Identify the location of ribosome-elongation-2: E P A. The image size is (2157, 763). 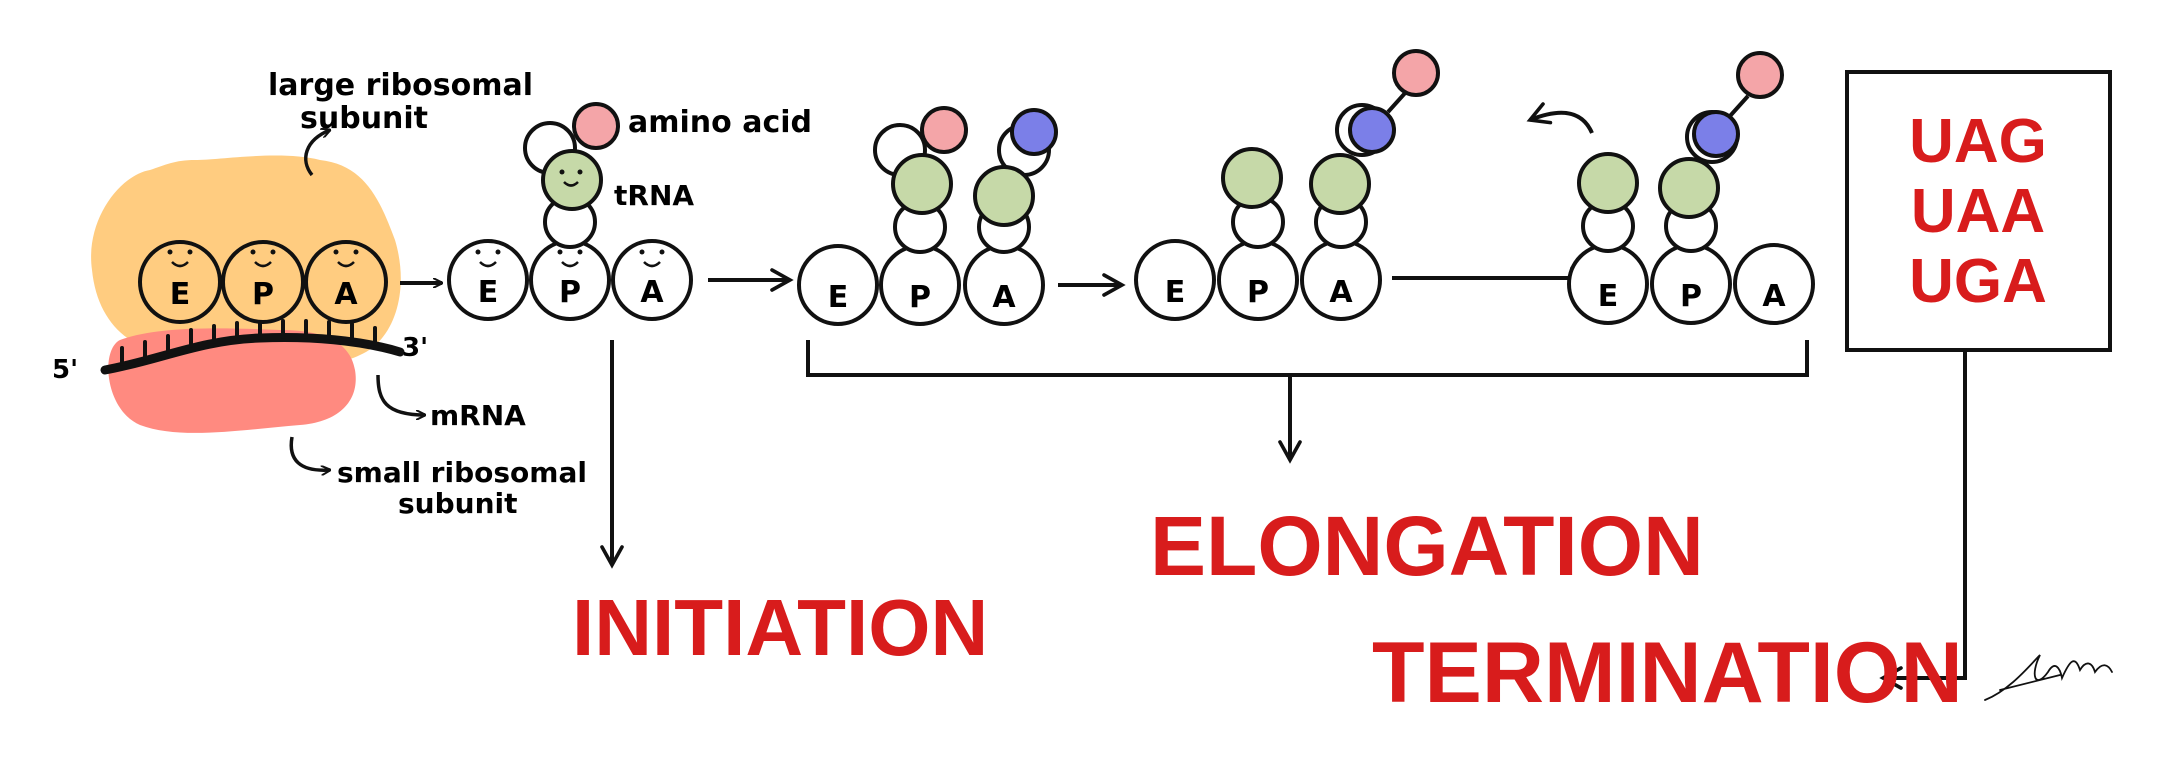
(1287, 185).